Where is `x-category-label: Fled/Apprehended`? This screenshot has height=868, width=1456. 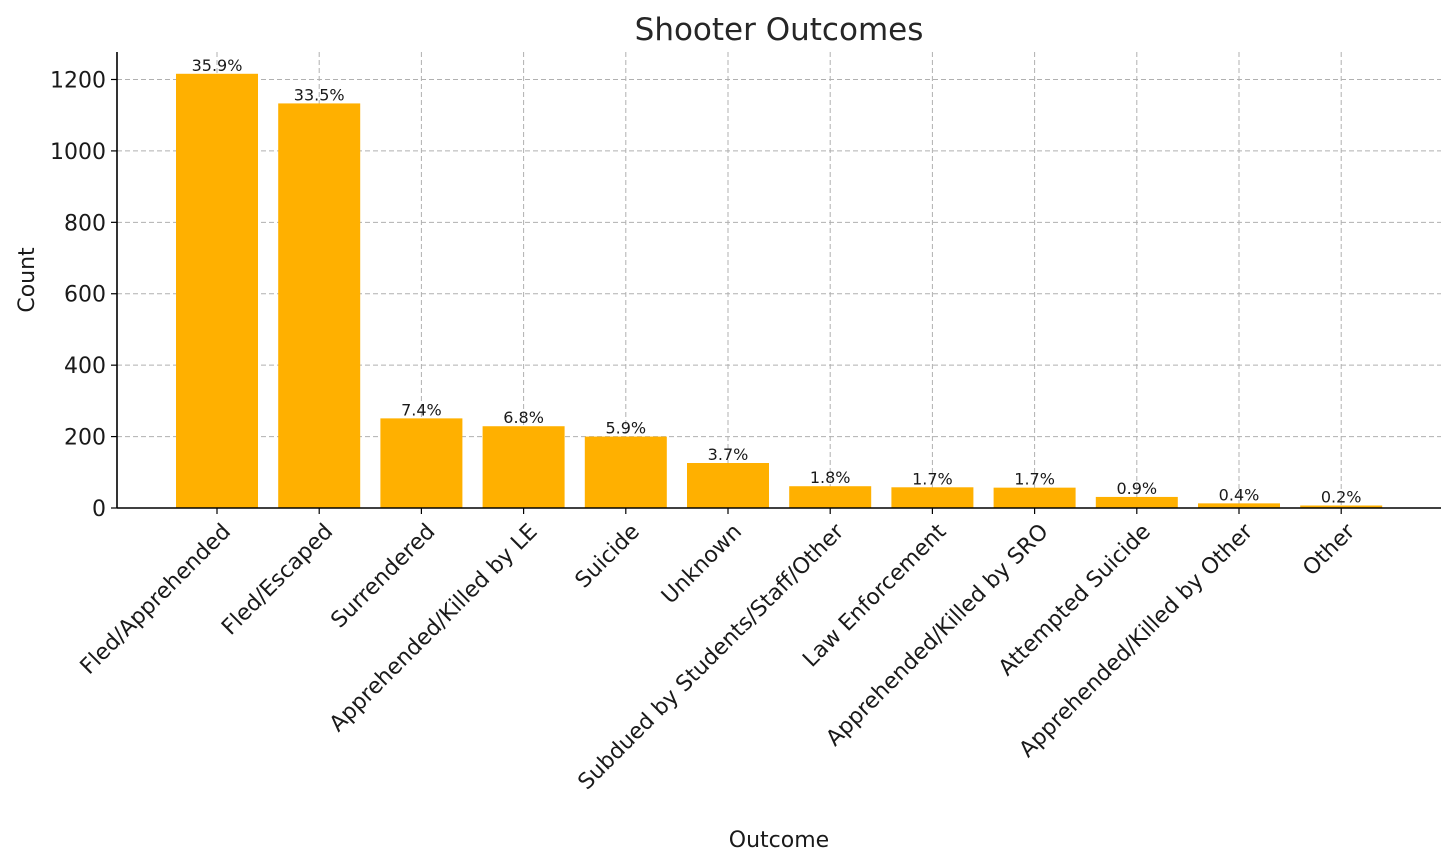
x-category-label: Fled/Apprehended is located at coordinates (156, 599).